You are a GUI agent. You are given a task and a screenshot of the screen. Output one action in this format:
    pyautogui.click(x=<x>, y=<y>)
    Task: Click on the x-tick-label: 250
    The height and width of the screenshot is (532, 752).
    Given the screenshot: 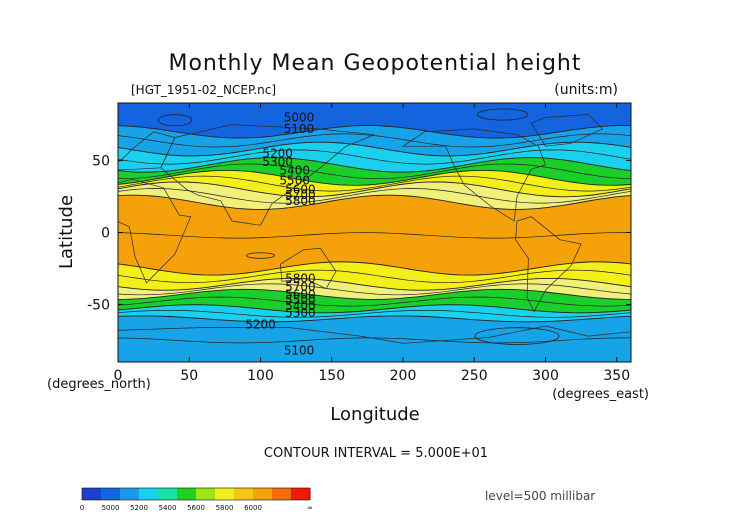 What is the action you would take?
    pyautogui.click(x=474, y=376)
    